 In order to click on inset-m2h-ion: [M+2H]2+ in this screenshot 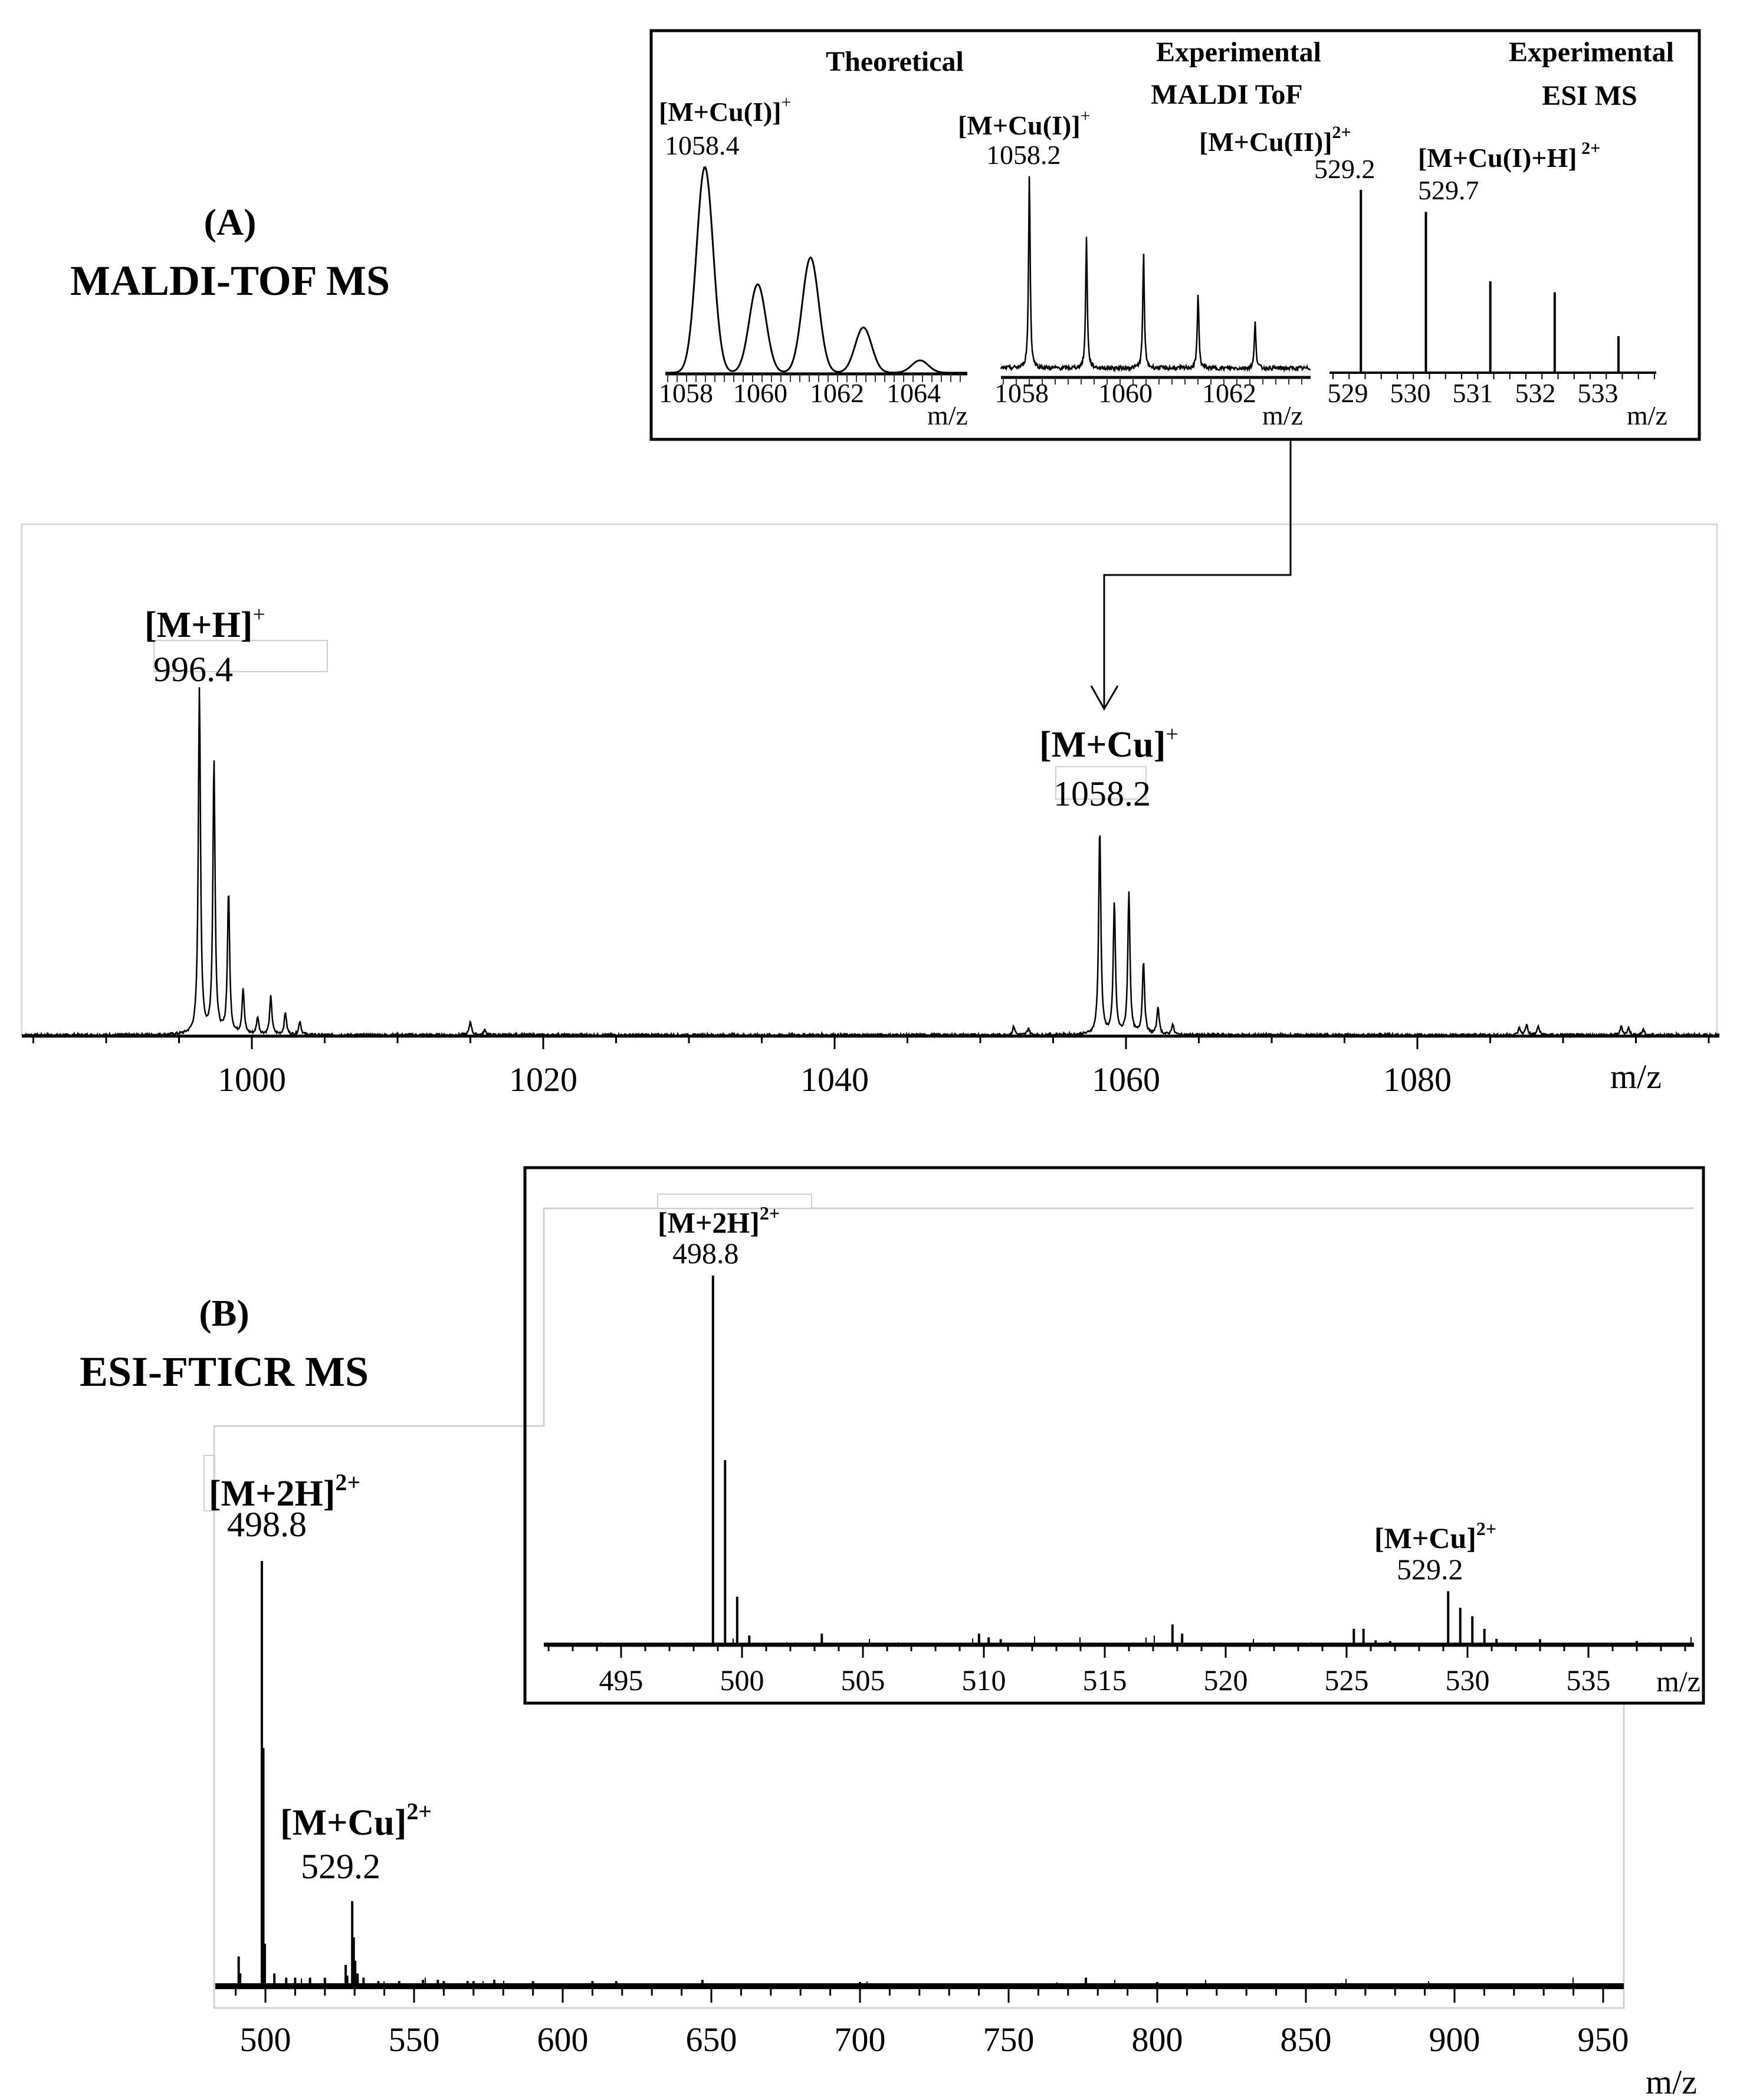, I will do `click(719, 1220)`.